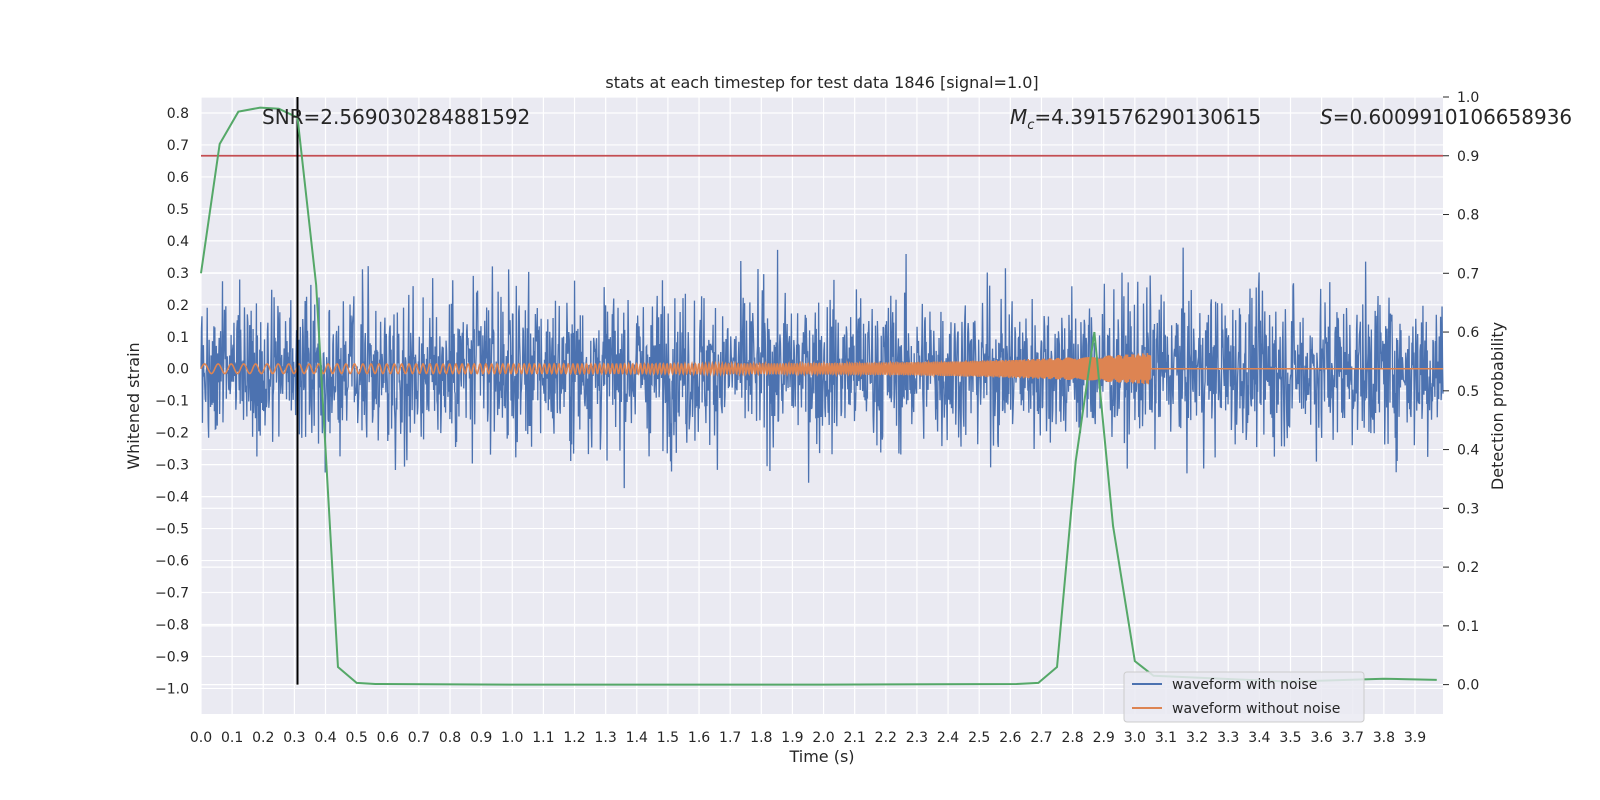 This screenshot has height=800, width=1600. Describe the element at coordinates (172, 434) in the screenshot. I see `y-left-tick-label: −0.2` at that location.